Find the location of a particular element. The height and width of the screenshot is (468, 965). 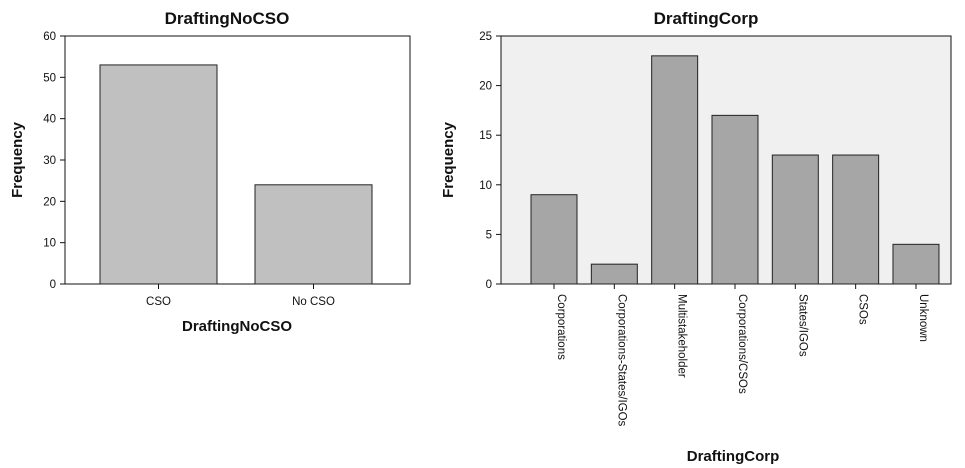

x-tick-label: Corporations-States/IGOs is located at coordinates (621, 360).